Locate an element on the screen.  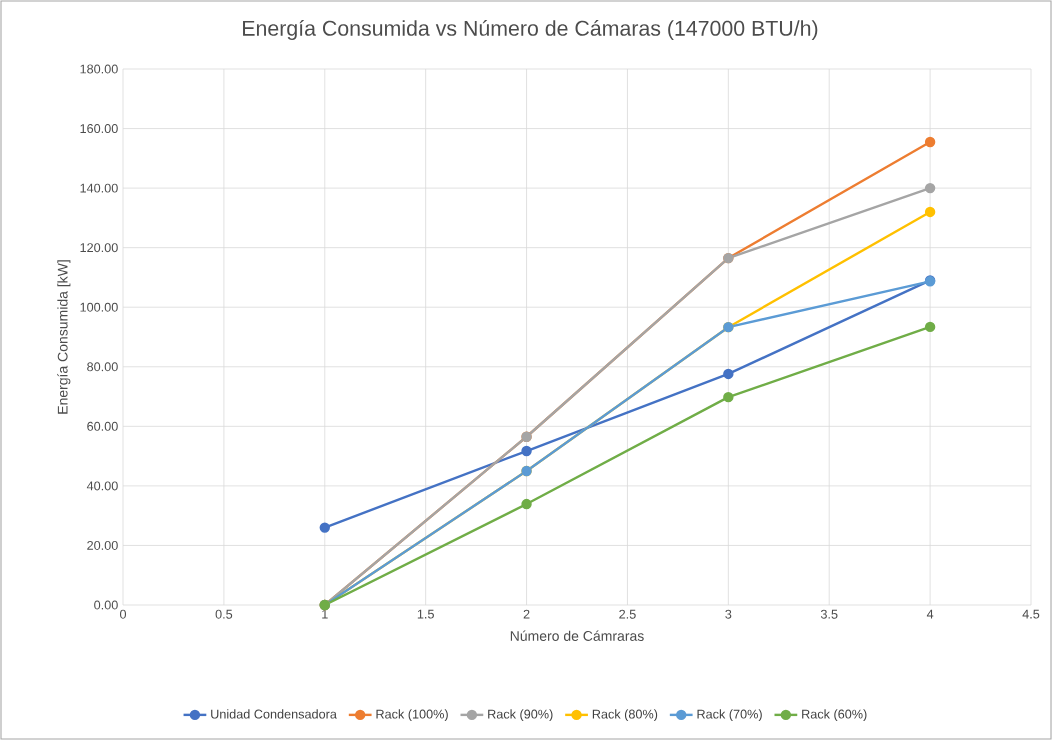
y-tick-label: 20.00 is located at coordinates (102, 545).